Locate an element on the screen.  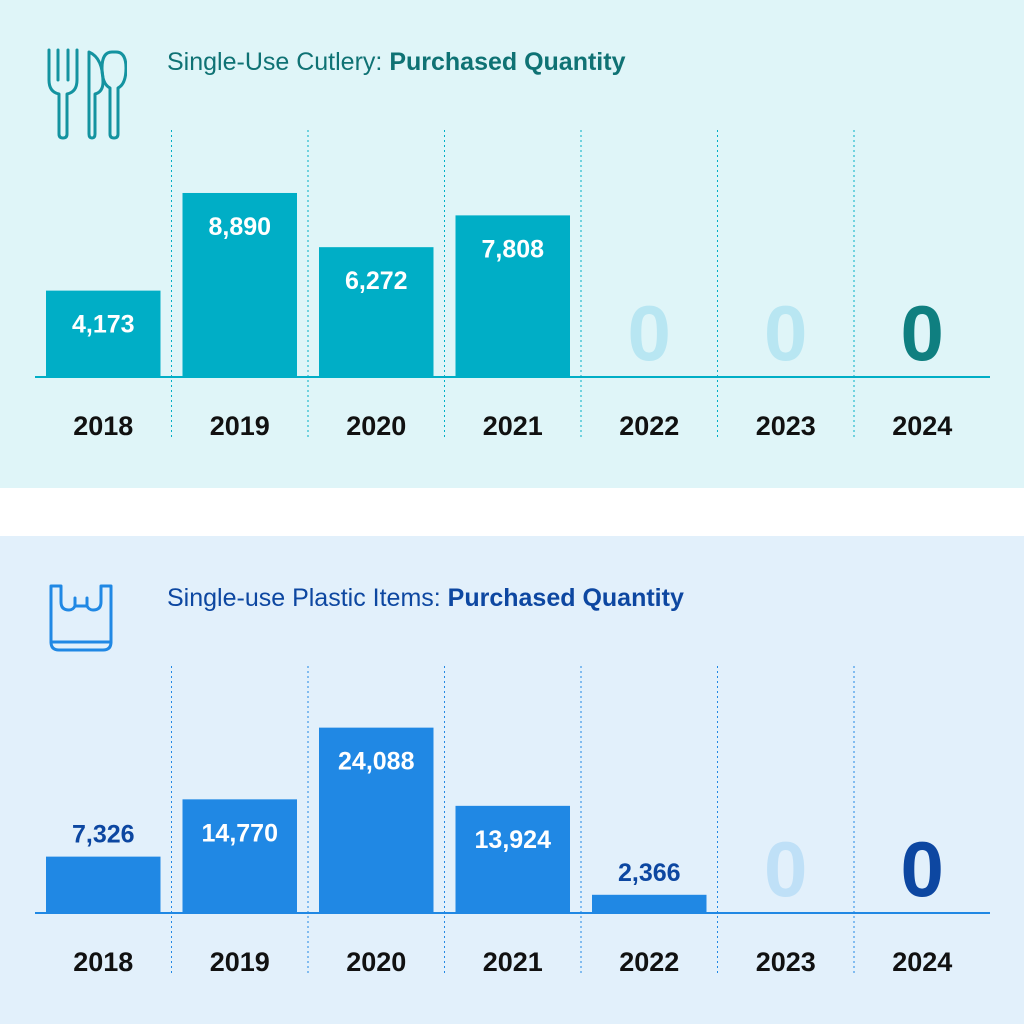
chart-title-regular: Single-use Plastic Items: is located at coordinates (304, 598).